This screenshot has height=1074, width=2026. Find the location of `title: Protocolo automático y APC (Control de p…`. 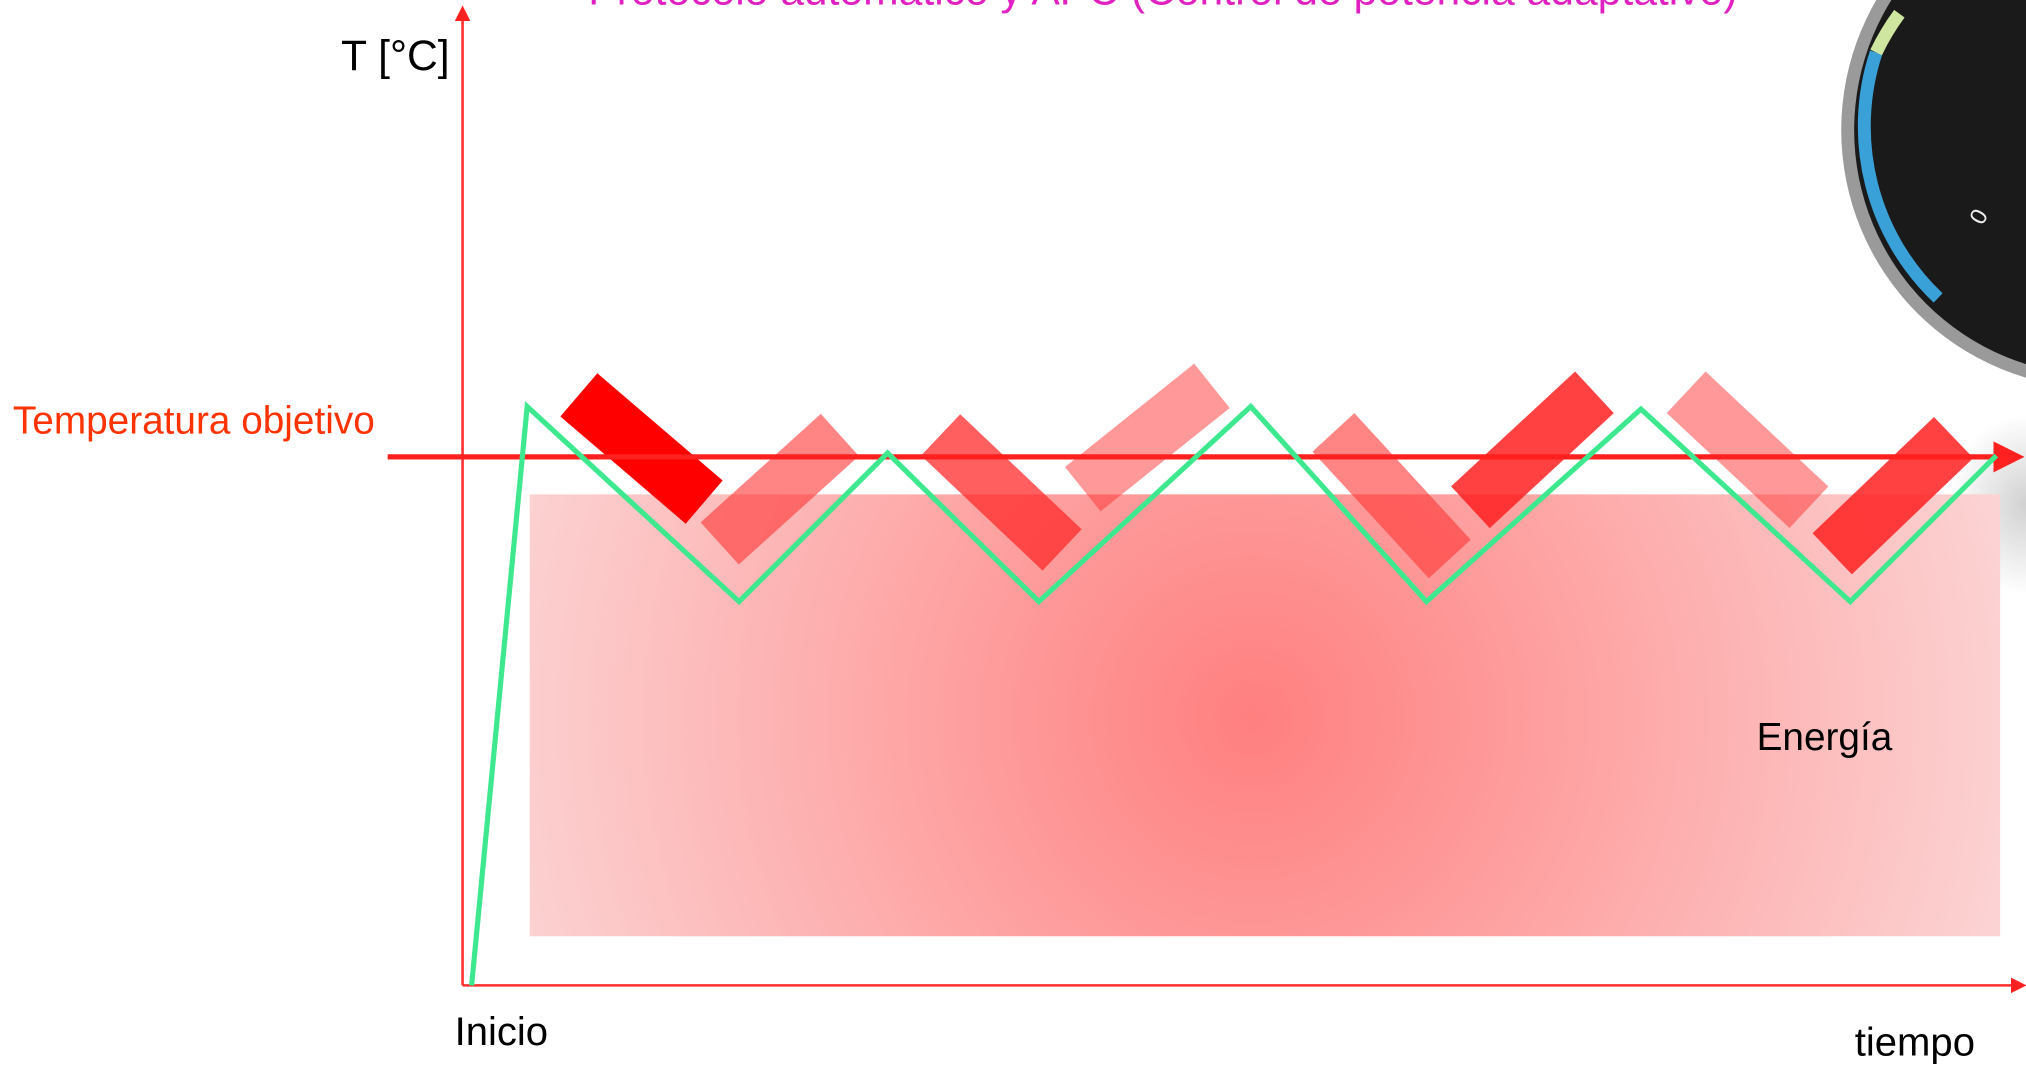

title: Protocolo automático y APC (Control de p… is located at coordinates (1162, 7).